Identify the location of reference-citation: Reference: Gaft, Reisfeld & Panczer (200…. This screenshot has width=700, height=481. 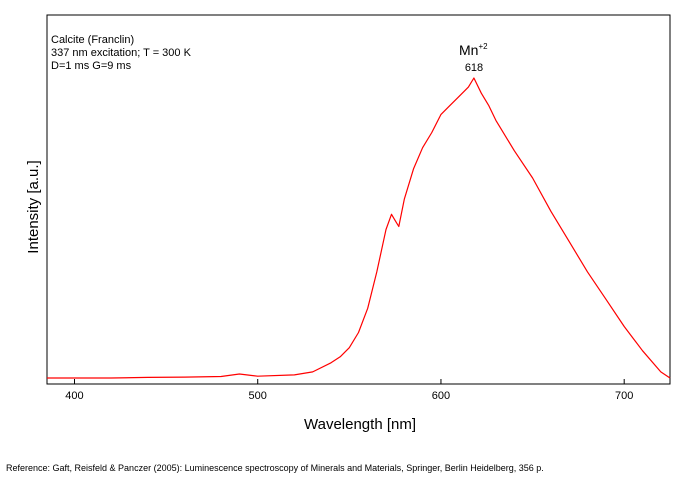
(275, 468).